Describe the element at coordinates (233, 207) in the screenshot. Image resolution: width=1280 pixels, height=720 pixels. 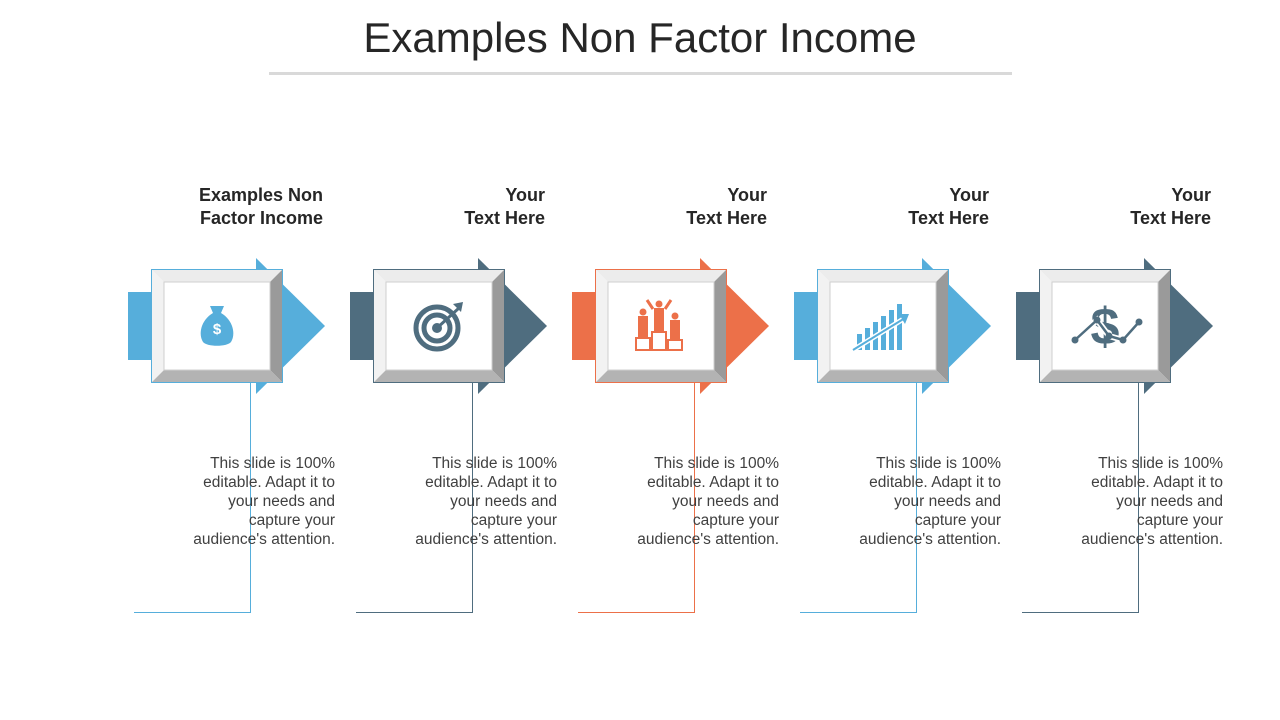
I see `step-heading: Examples Non Factor Income` at that location.